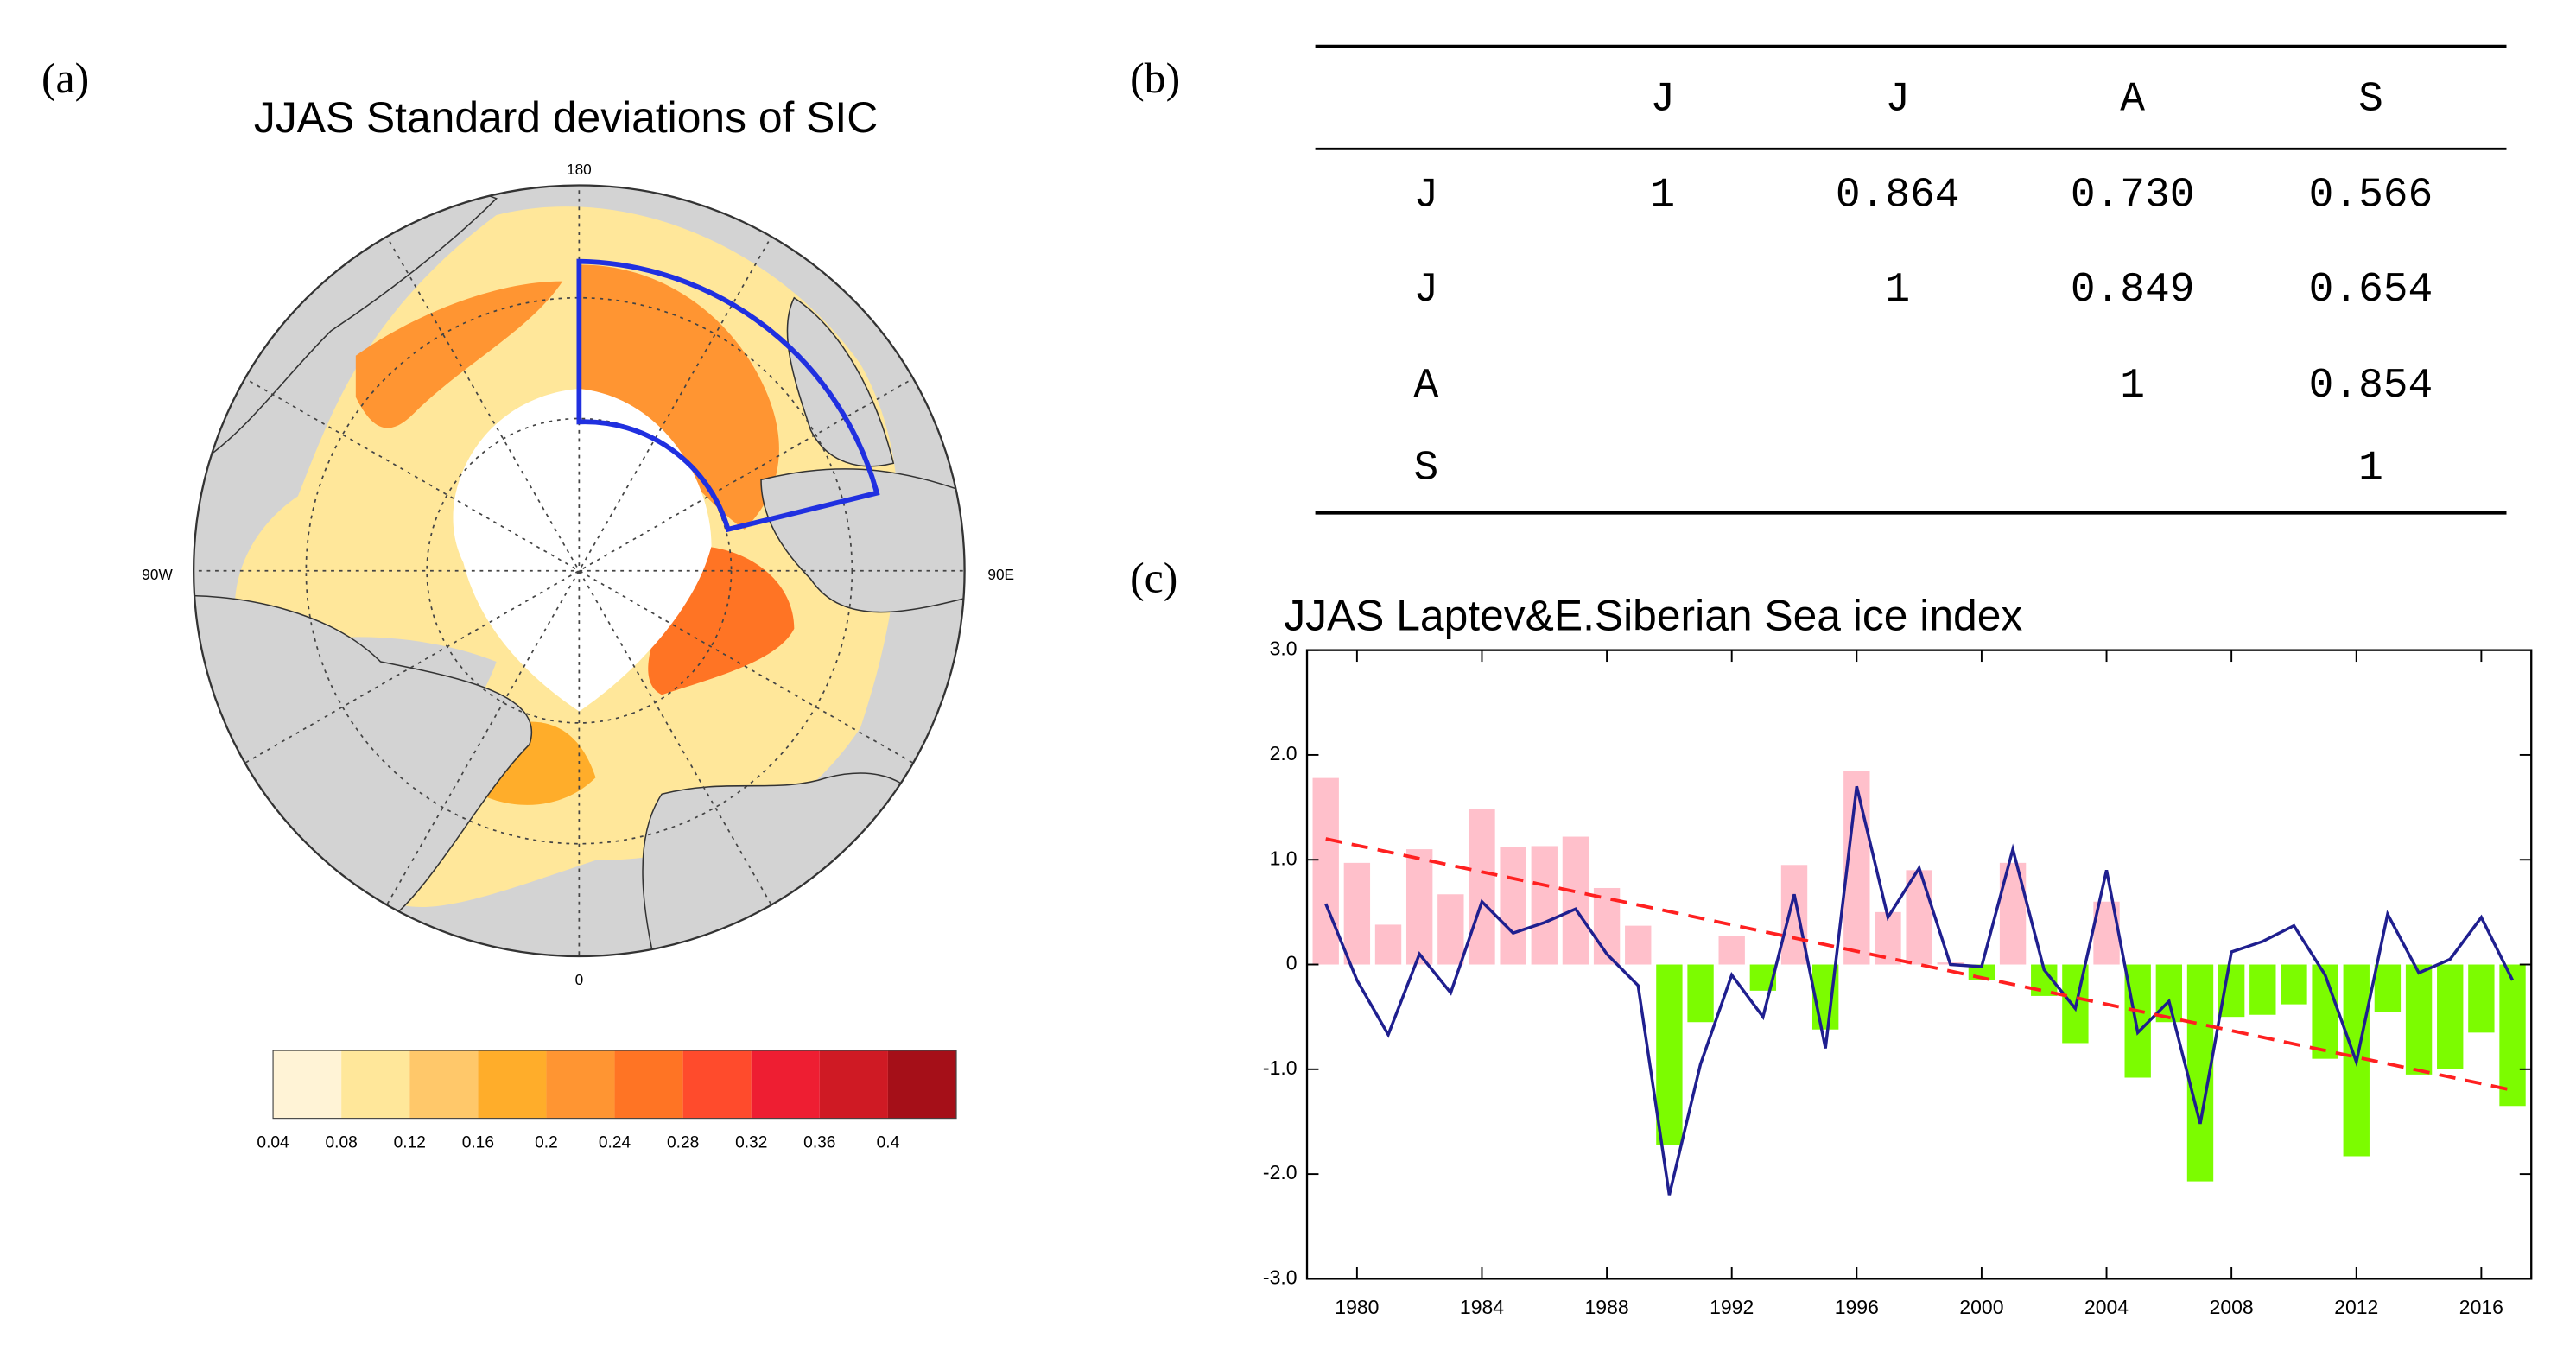 This screenshot has height=1345, width=2576. I want to click on colorbar-label: 0.04, so click(273, 1142).